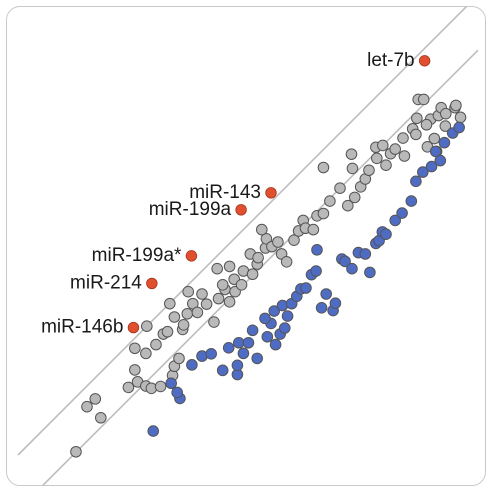  I want to click on point-label: miR-214, so click(106, 282).